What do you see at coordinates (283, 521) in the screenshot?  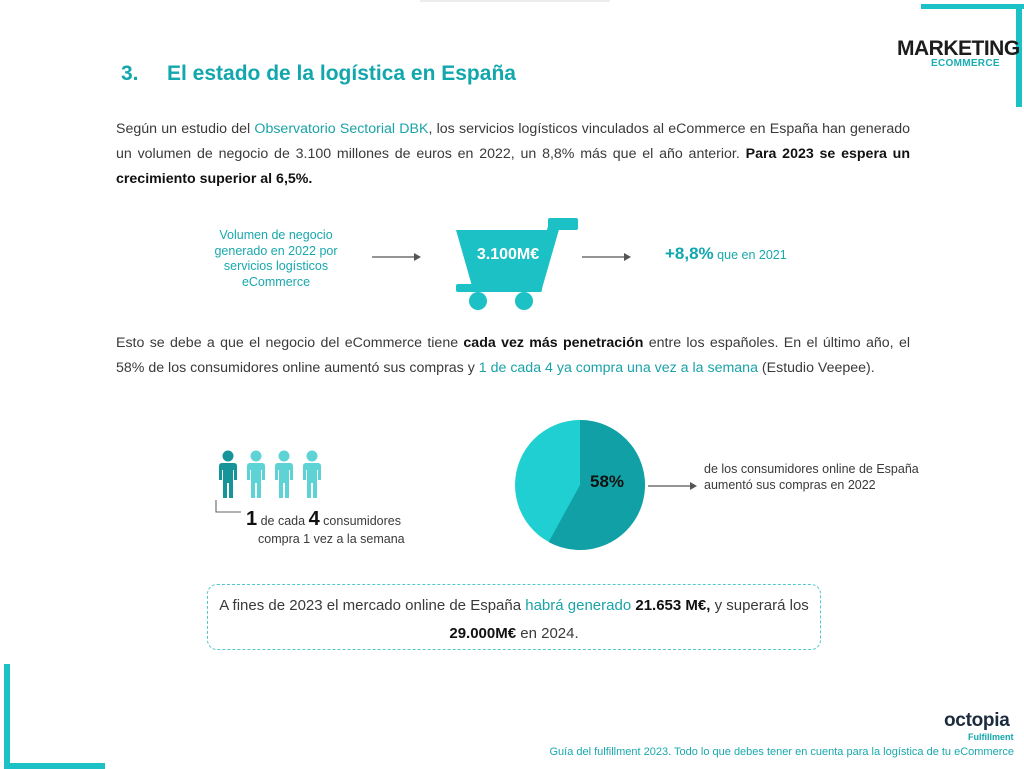 I see `stat-text-1: de cada` at bounding box center [283, 521].